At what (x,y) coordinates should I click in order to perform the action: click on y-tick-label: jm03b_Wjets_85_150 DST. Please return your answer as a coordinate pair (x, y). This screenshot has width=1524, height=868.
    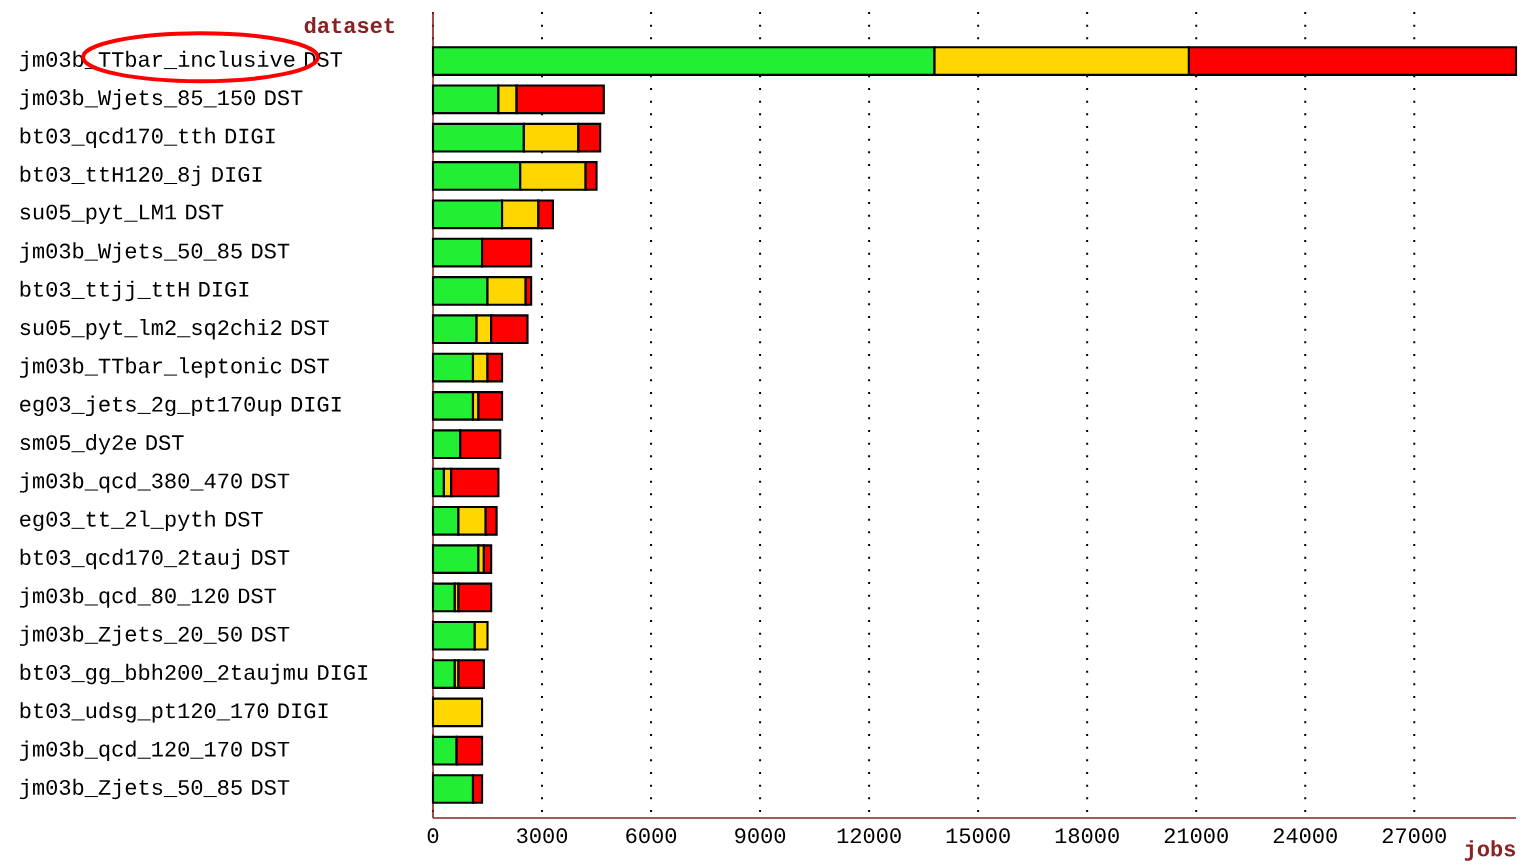
    Looking at the image, I should click on (161, 99).